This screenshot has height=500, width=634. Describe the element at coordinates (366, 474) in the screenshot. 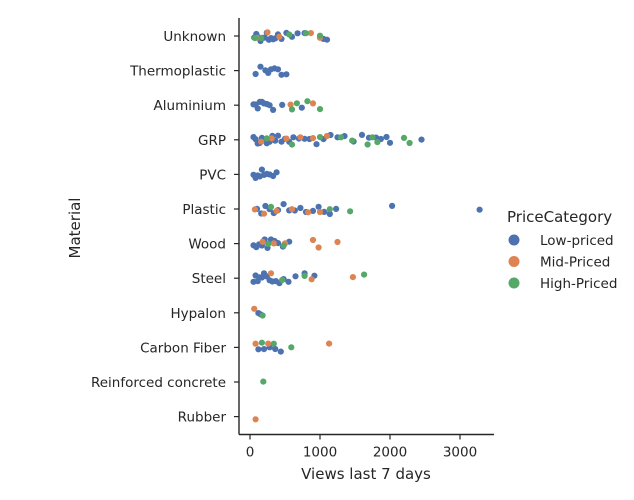

I see `x-axis-label: Views last 7 days` at that location.